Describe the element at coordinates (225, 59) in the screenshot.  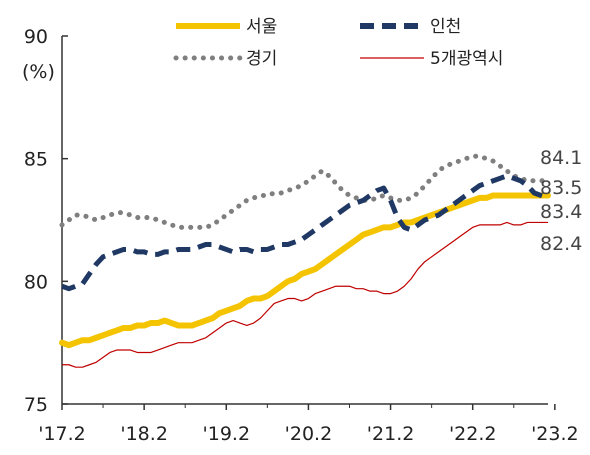
I see `legend-item-gyeonggi: 경기` at that location.